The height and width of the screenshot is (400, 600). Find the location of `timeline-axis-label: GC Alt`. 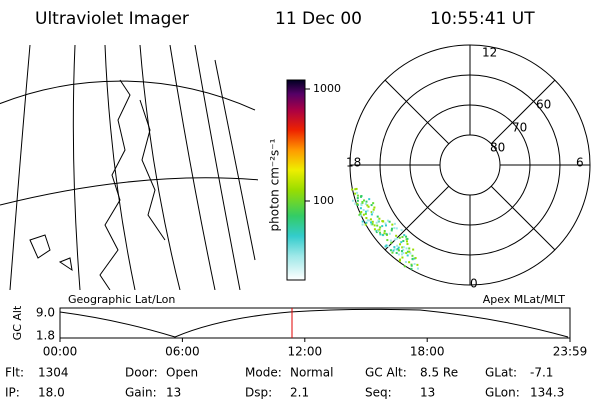

timeline-axis-label: GC Alt is located at coordinates (17, 322).